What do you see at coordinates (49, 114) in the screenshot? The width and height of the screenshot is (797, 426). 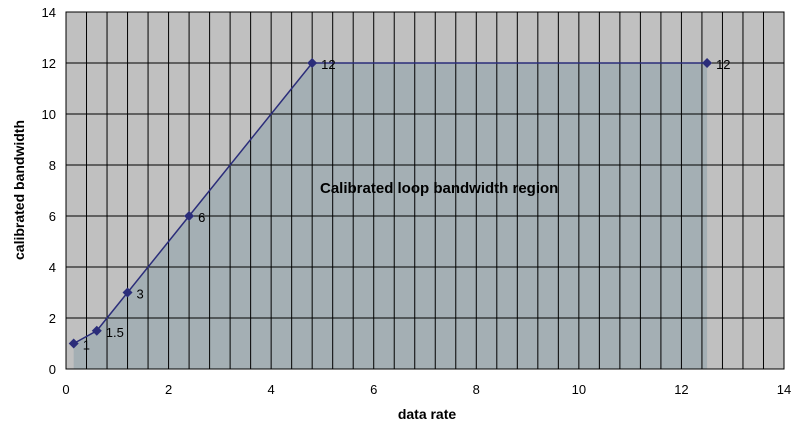 I see `y-tick-label: 10` at bounding box center [49, 114].